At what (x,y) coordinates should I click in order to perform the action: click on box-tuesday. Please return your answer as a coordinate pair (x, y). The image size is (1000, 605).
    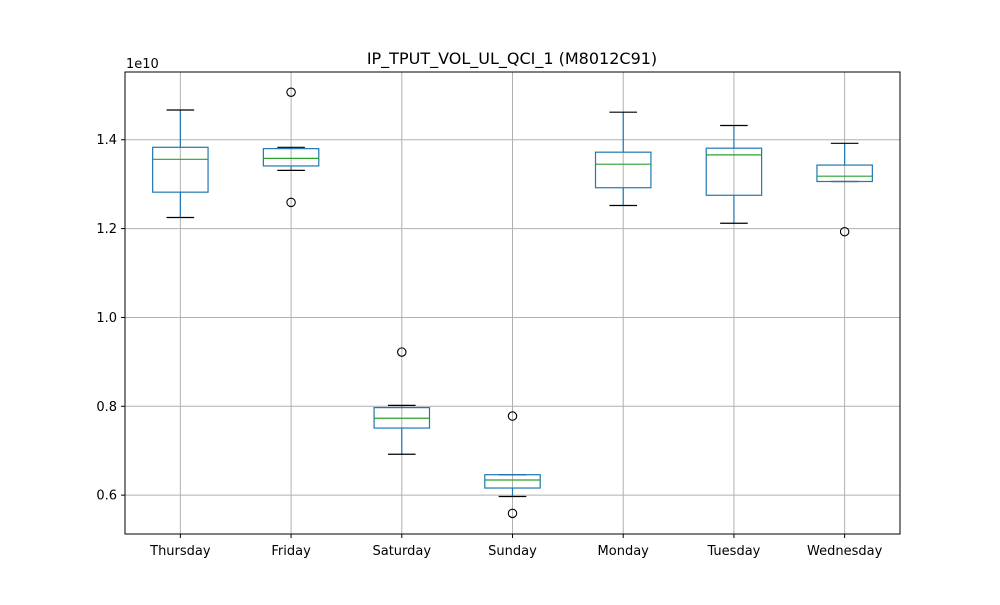
    Looking at the image, I should click on (734, 174).